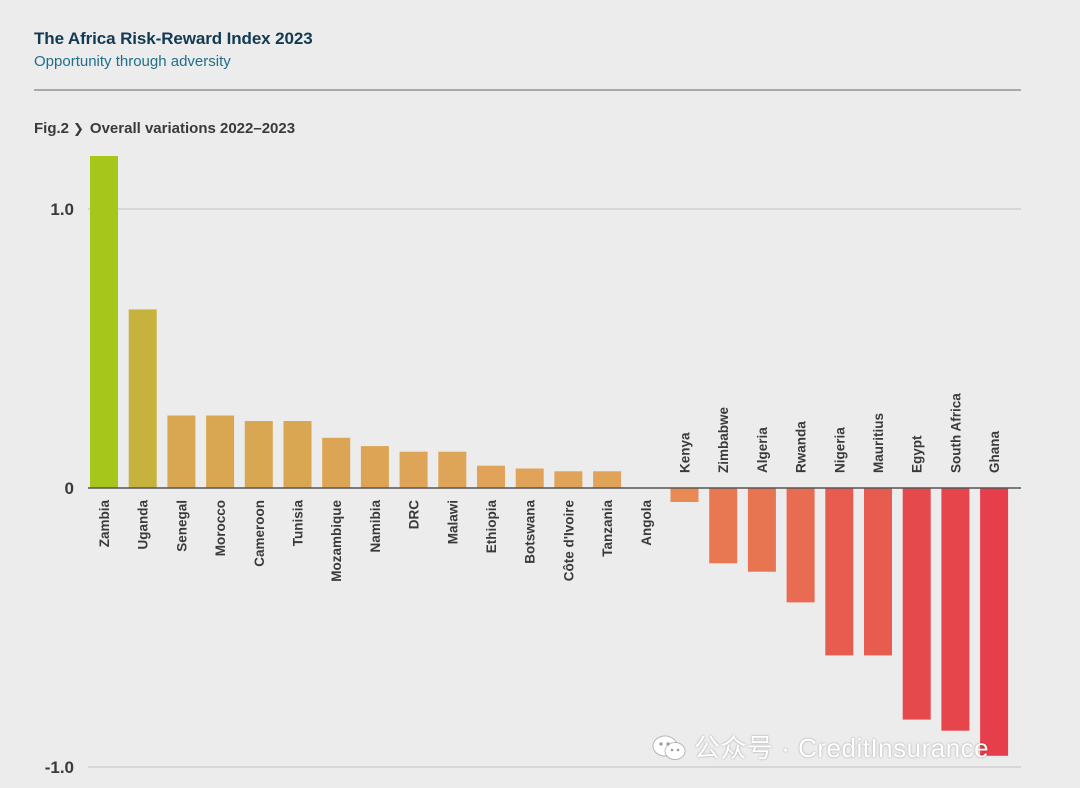 The image size is (1080, 788). What do you see at coordinates (723, 439) in the screenshot?
I see `category-label: Zimbabwe` at bounding box center [723, 439].